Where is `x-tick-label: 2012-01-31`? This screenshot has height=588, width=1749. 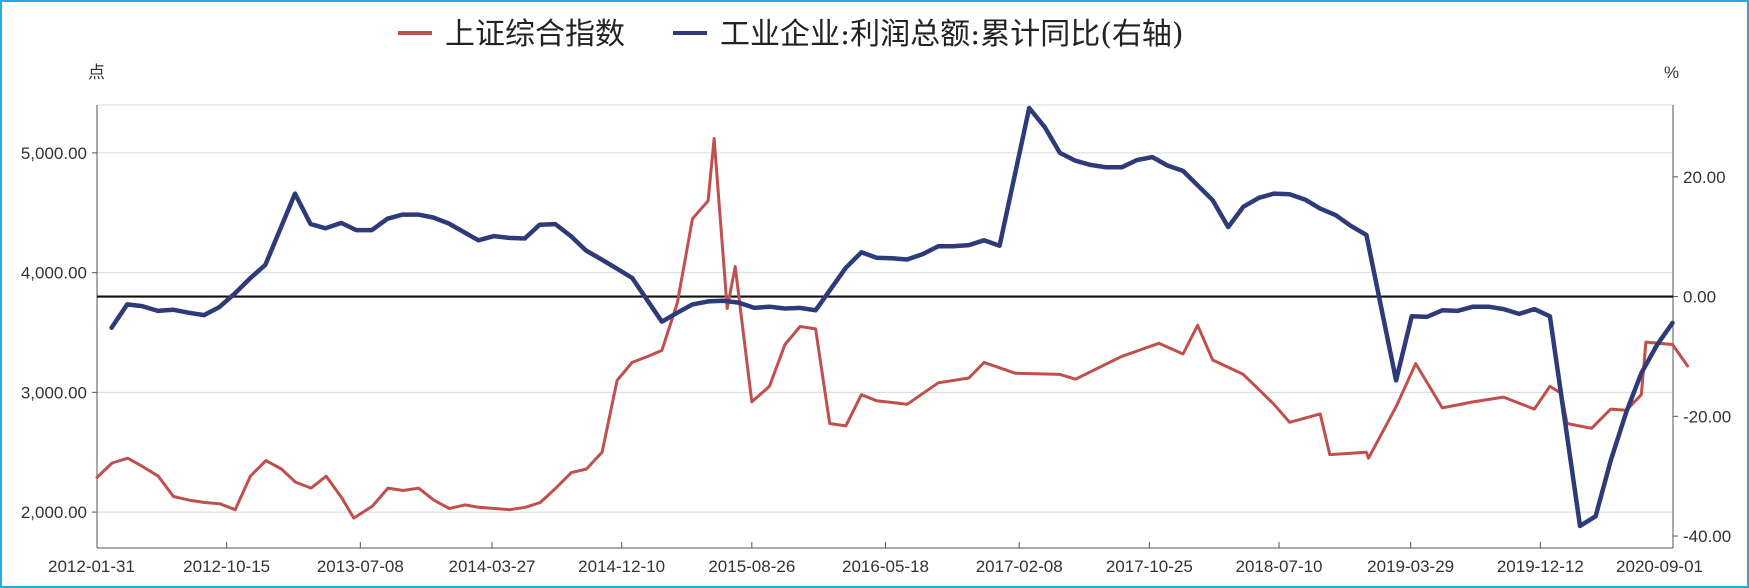 x-tick-label: 2012-01-31 is located at coordinates (91, 566).